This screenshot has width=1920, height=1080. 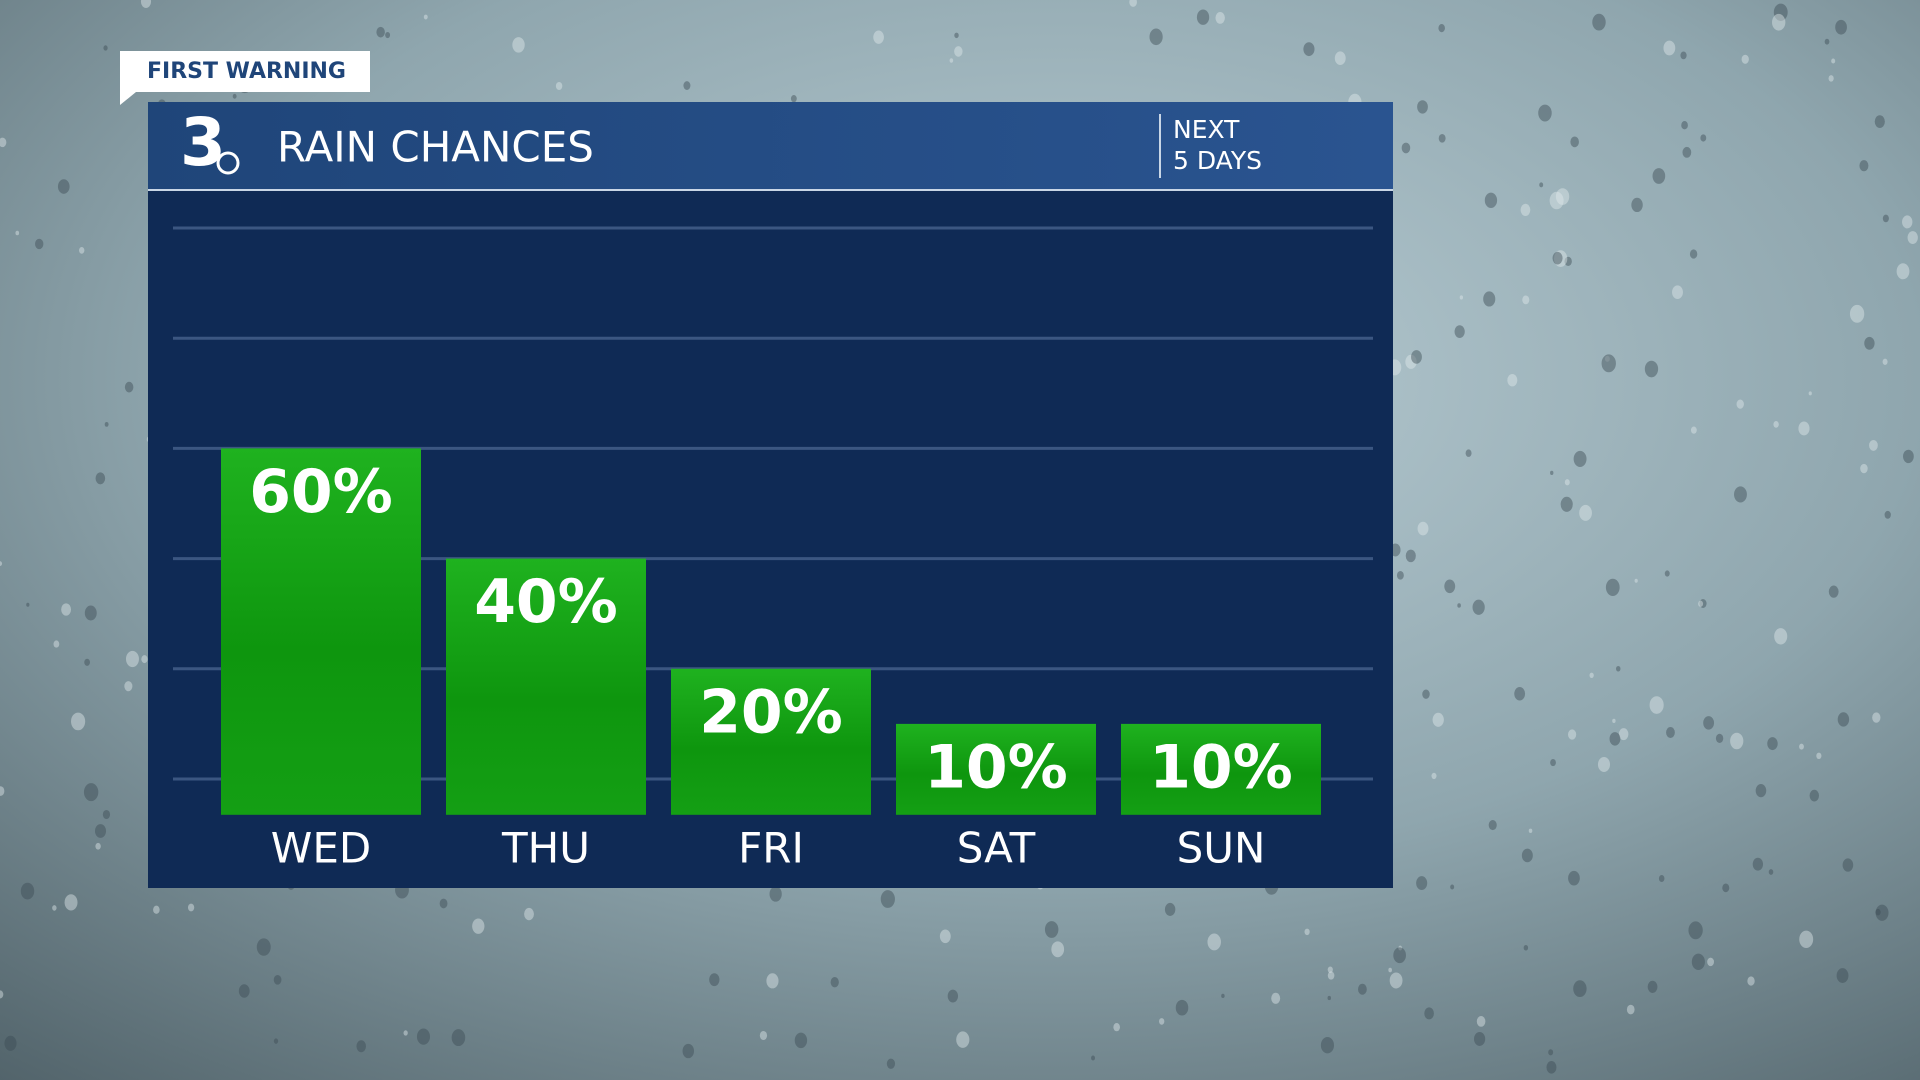 I want to click on x-tick-label: SUN, so click(x=1221, y=848).